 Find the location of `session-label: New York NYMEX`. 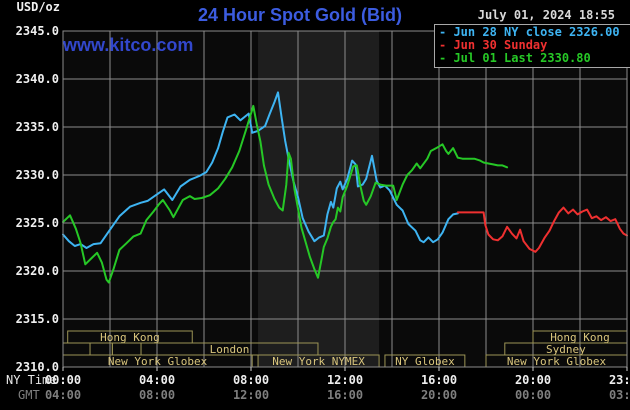

session-label: New York NYMEX is located at coordinates (318, 361).